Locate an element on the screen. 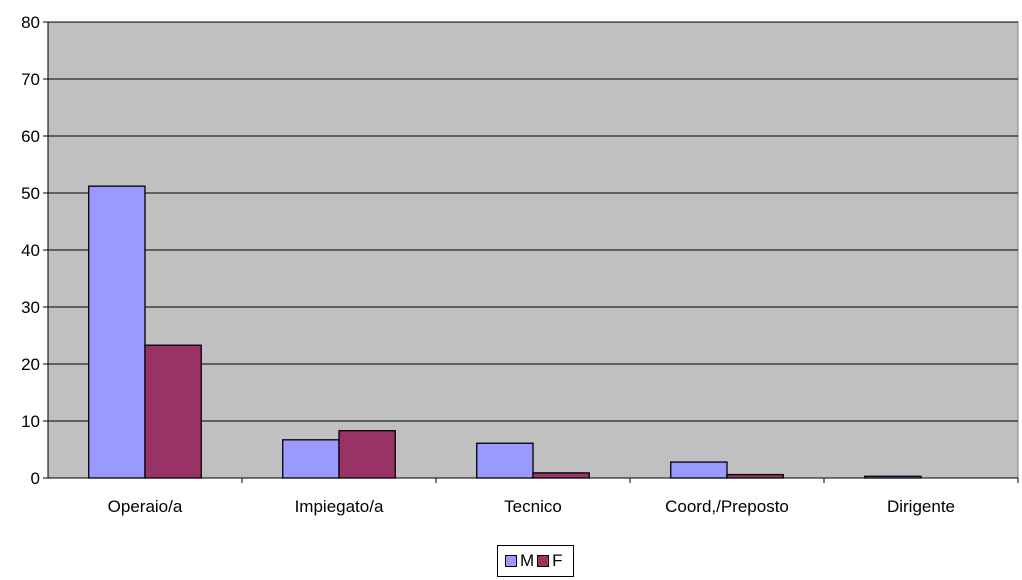  y-tick-labels: 0 10 20 30 40 50 60 70 80 is located at coordinates (30, 250).